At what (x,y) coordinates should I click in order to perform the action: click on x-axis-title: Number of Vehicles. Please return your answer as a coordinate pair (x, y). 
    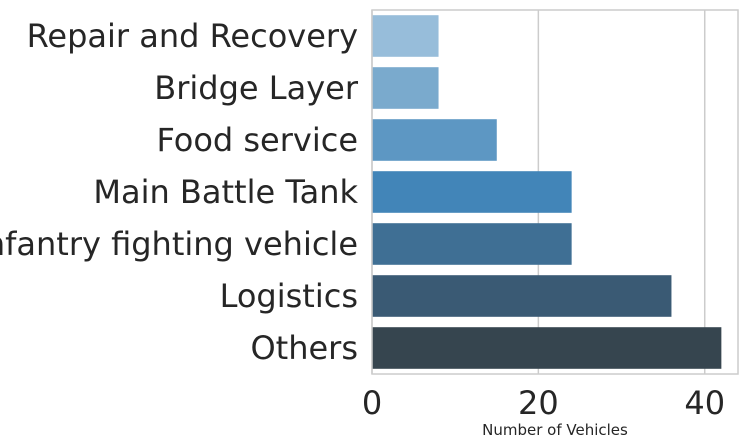
    Looking at the image, I should click on (555, 430).